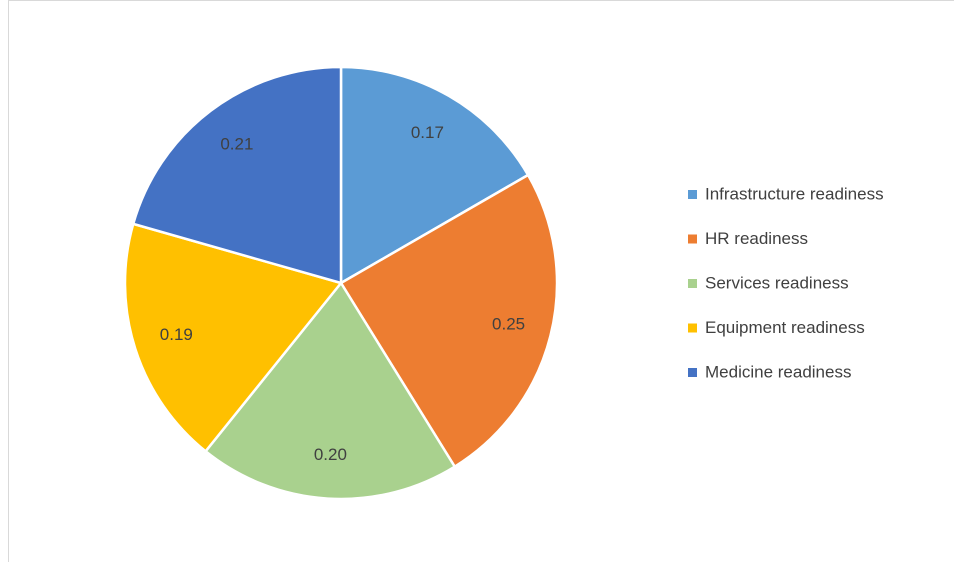 The height and width of the screenshot is (562, 954). What do you see at coordinates (176, 334) in the screenshot?
I see `data-label: 0.19` at bounding box center [176, 334].